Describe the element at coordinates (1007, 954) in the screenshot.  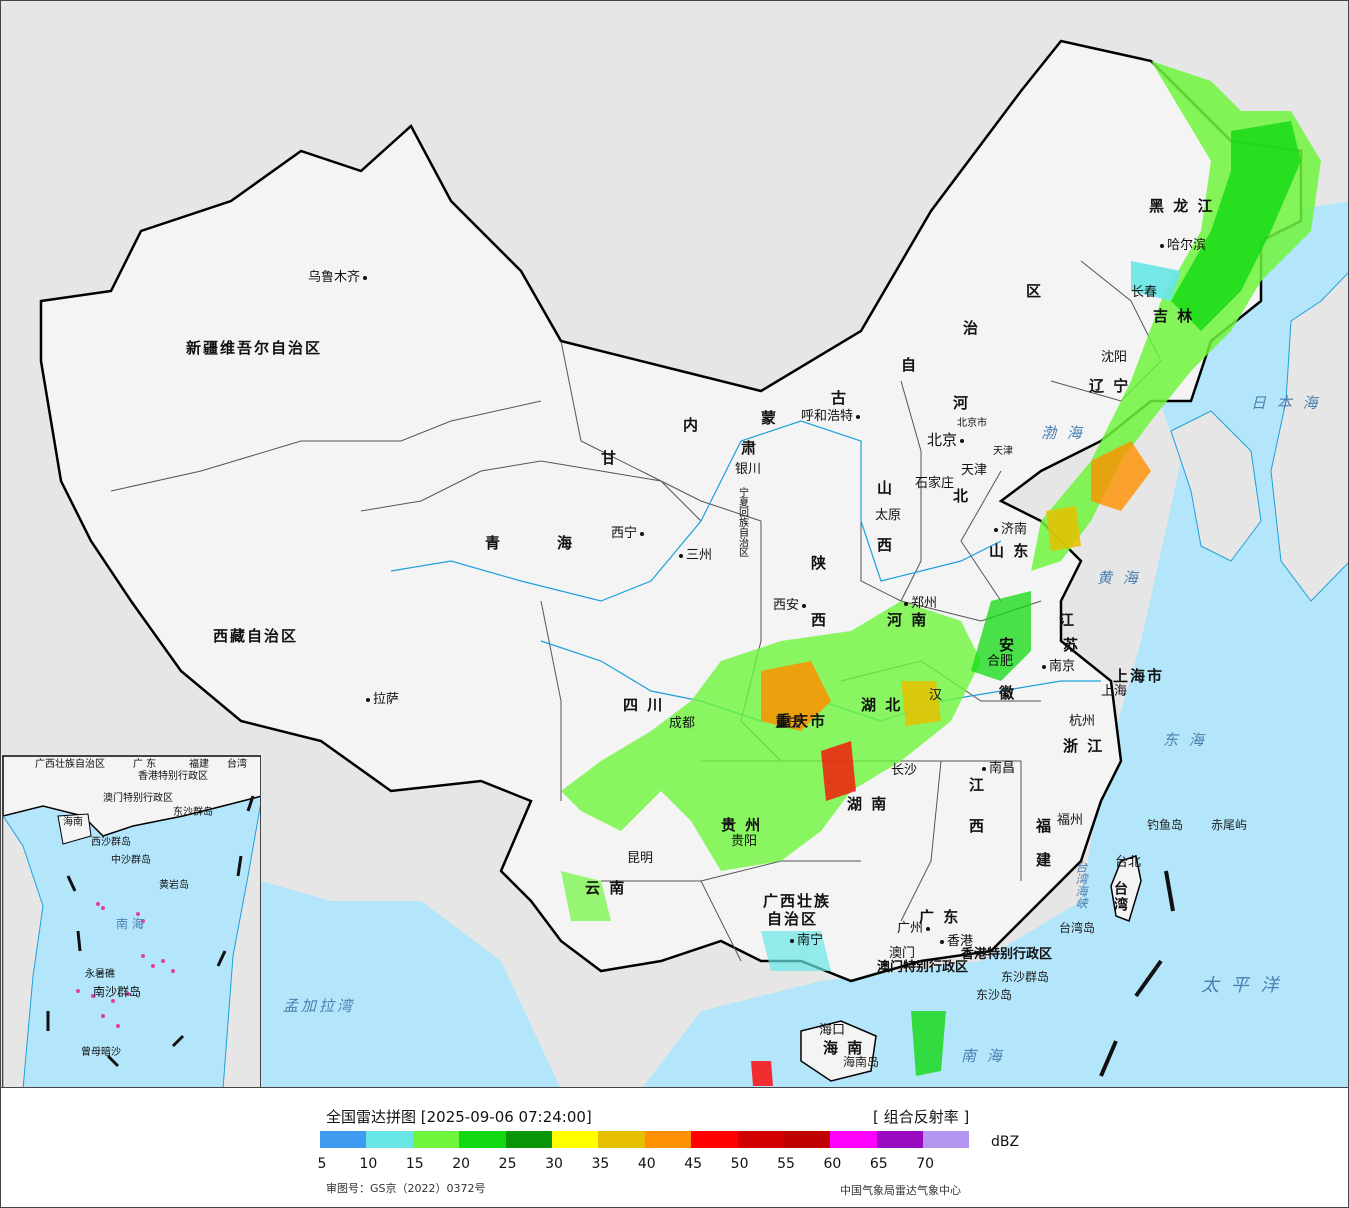
I see `province-label: 香港特别行政区` at that location.